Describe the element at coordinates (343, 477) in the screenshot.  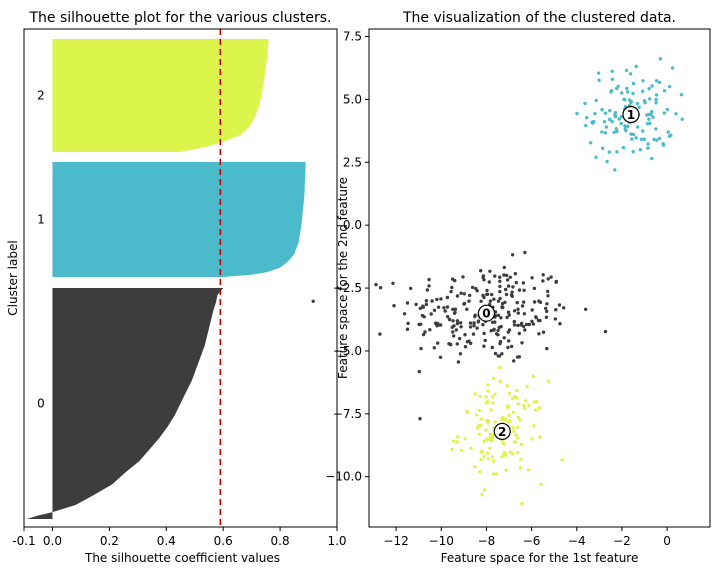
I see `y-tick-label: −10.0` at that location.